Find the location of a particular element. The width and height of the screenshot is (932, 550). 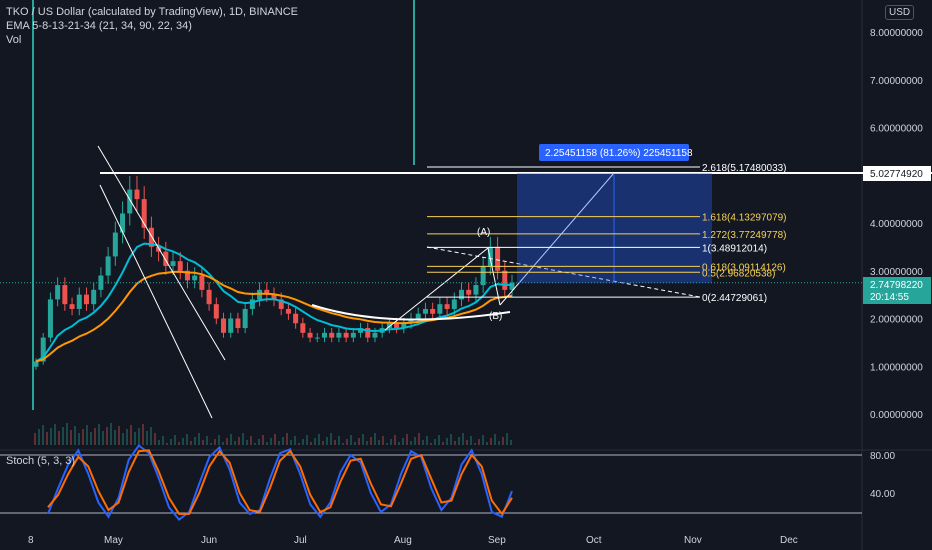

stoch-axis-tick: 40.00 is located at coordinates (882, 494).